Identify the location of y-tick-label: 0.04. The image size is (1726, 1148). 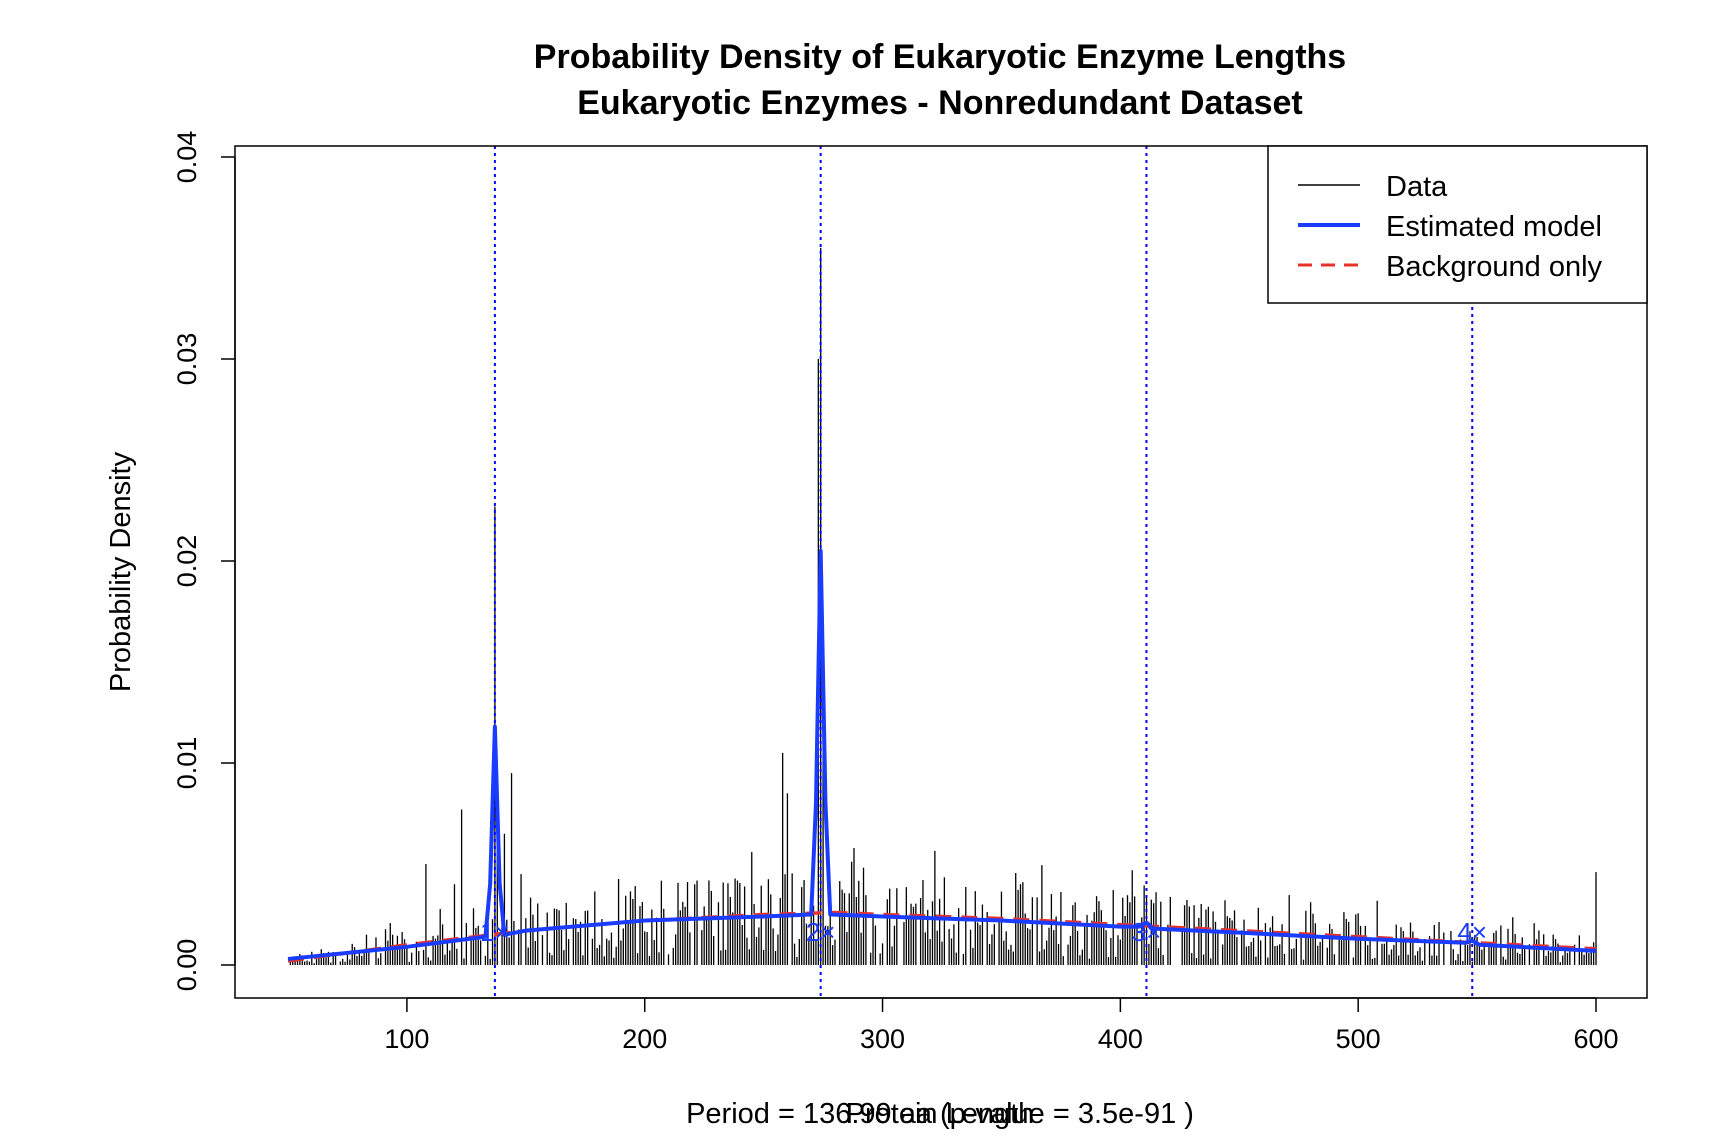
(187, 157).